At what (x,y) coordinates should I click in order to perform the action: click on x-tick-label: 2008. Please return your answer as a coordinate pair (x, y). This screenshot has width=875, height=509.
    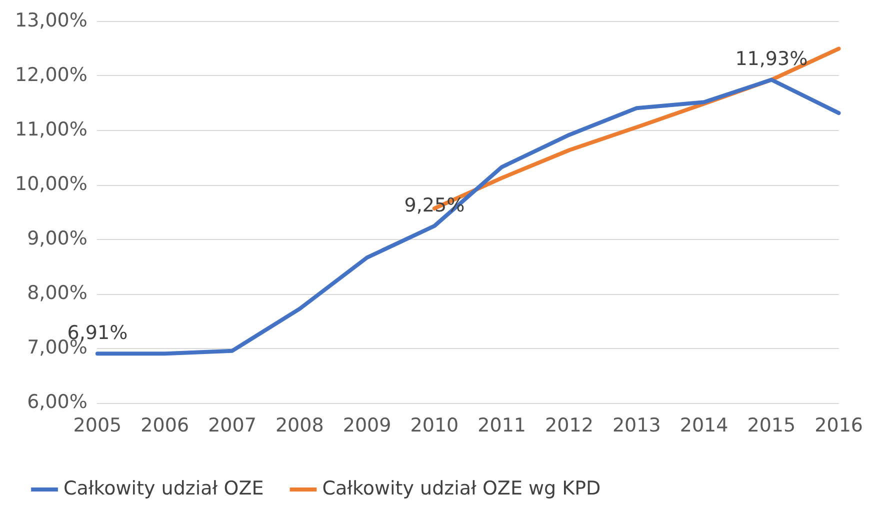
    Looking at the image, I should click on (299, 425).